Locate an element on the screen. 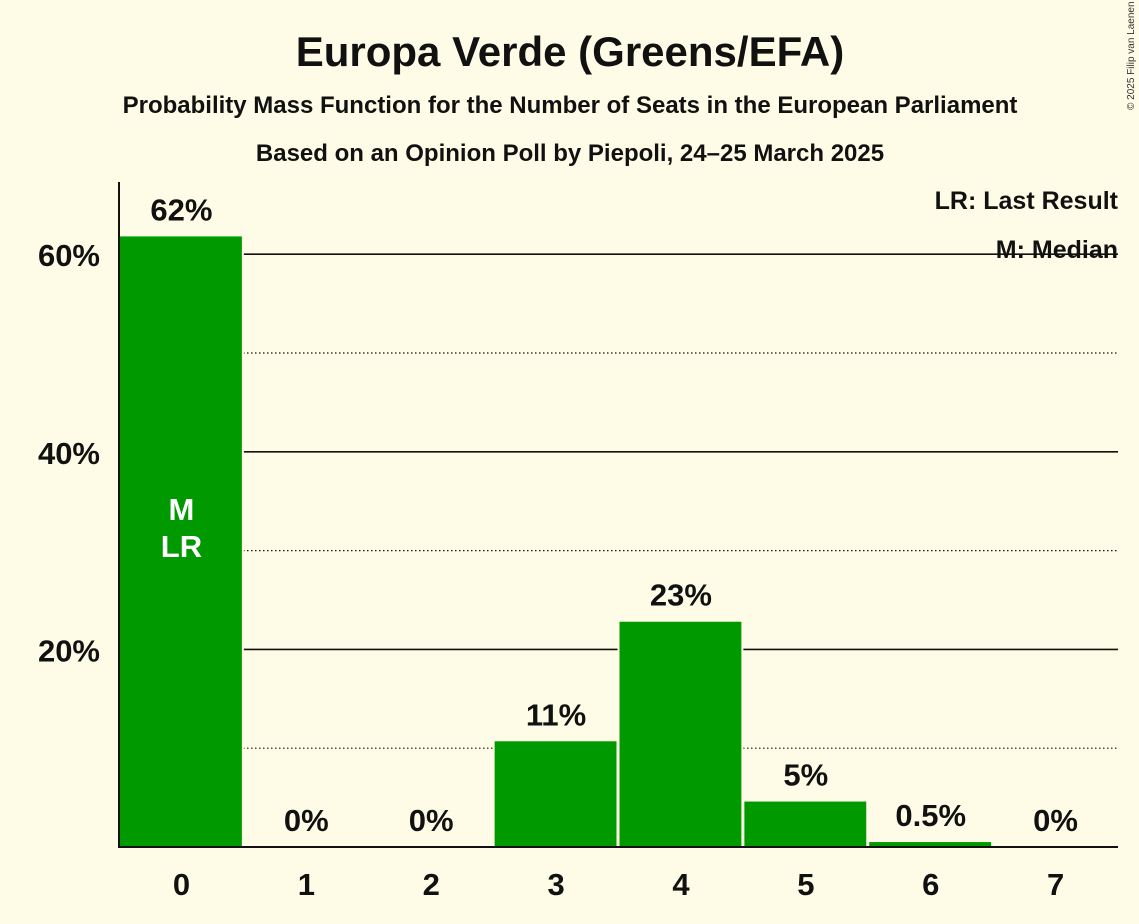 Image resolution: width=1139 pixels, height=924 pixels. x-tick-label-1: 1 is located at coordinates (306, 884).